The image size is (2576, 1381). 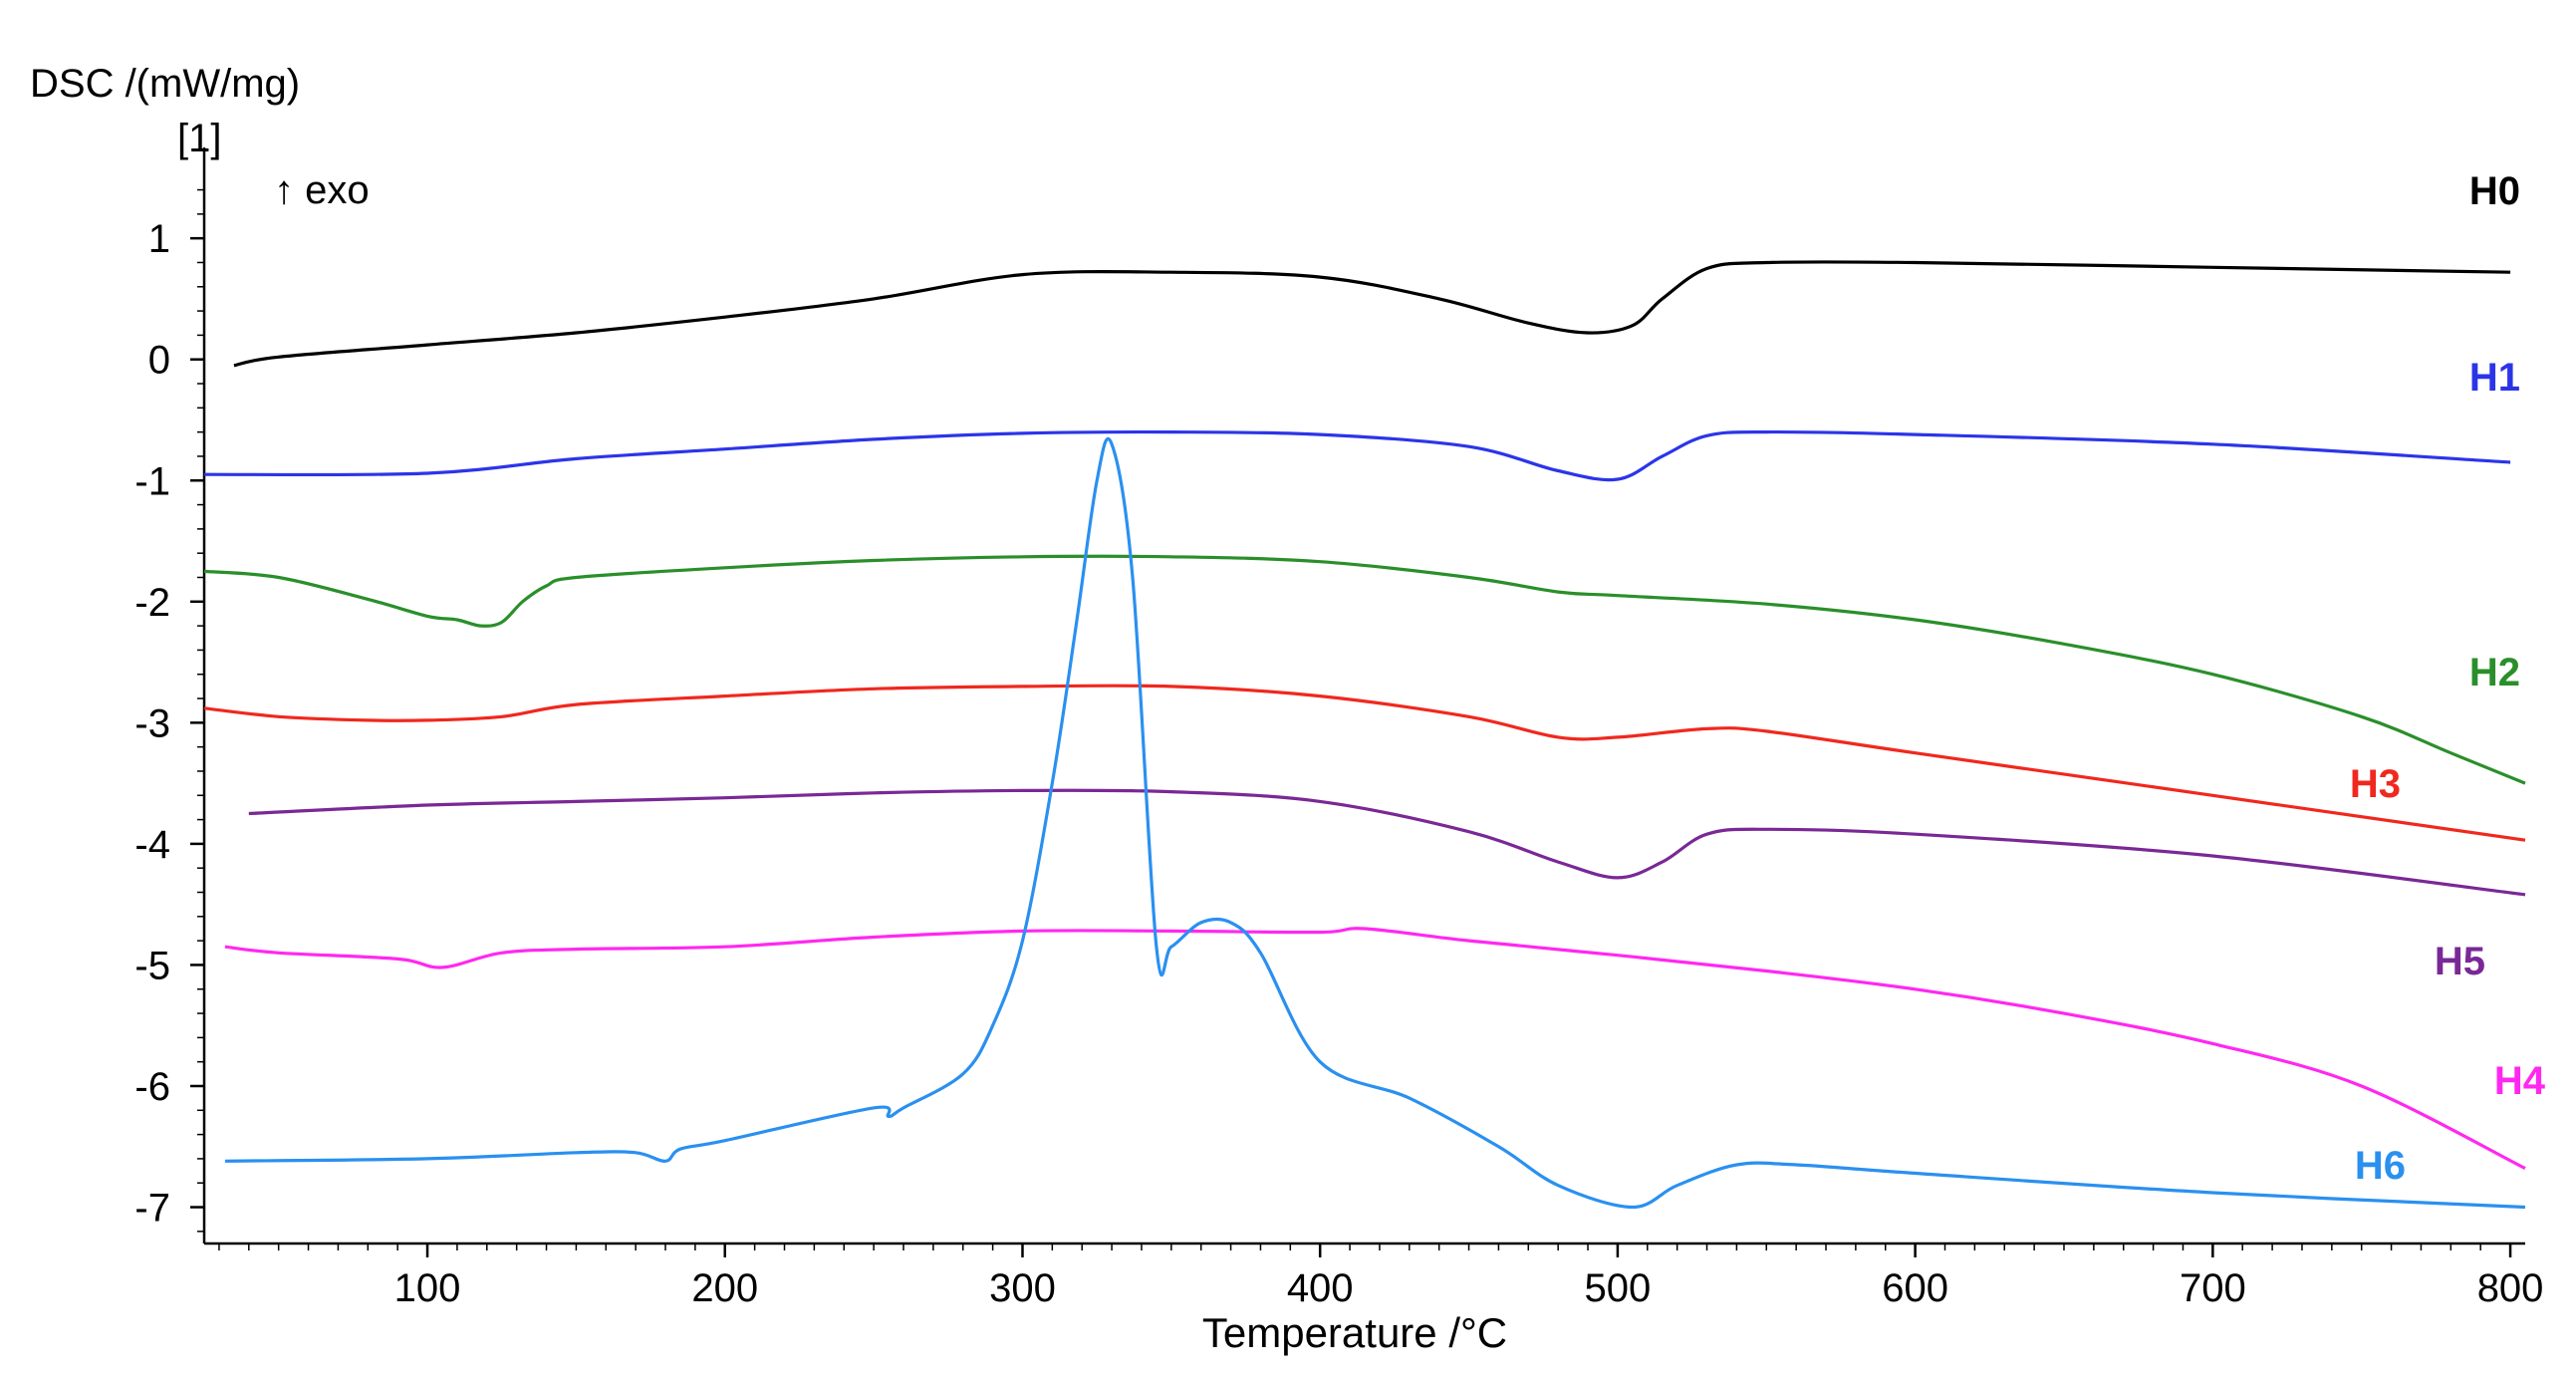 I want to click on series-label-h4: H4, so click(x=2520, y=1081).